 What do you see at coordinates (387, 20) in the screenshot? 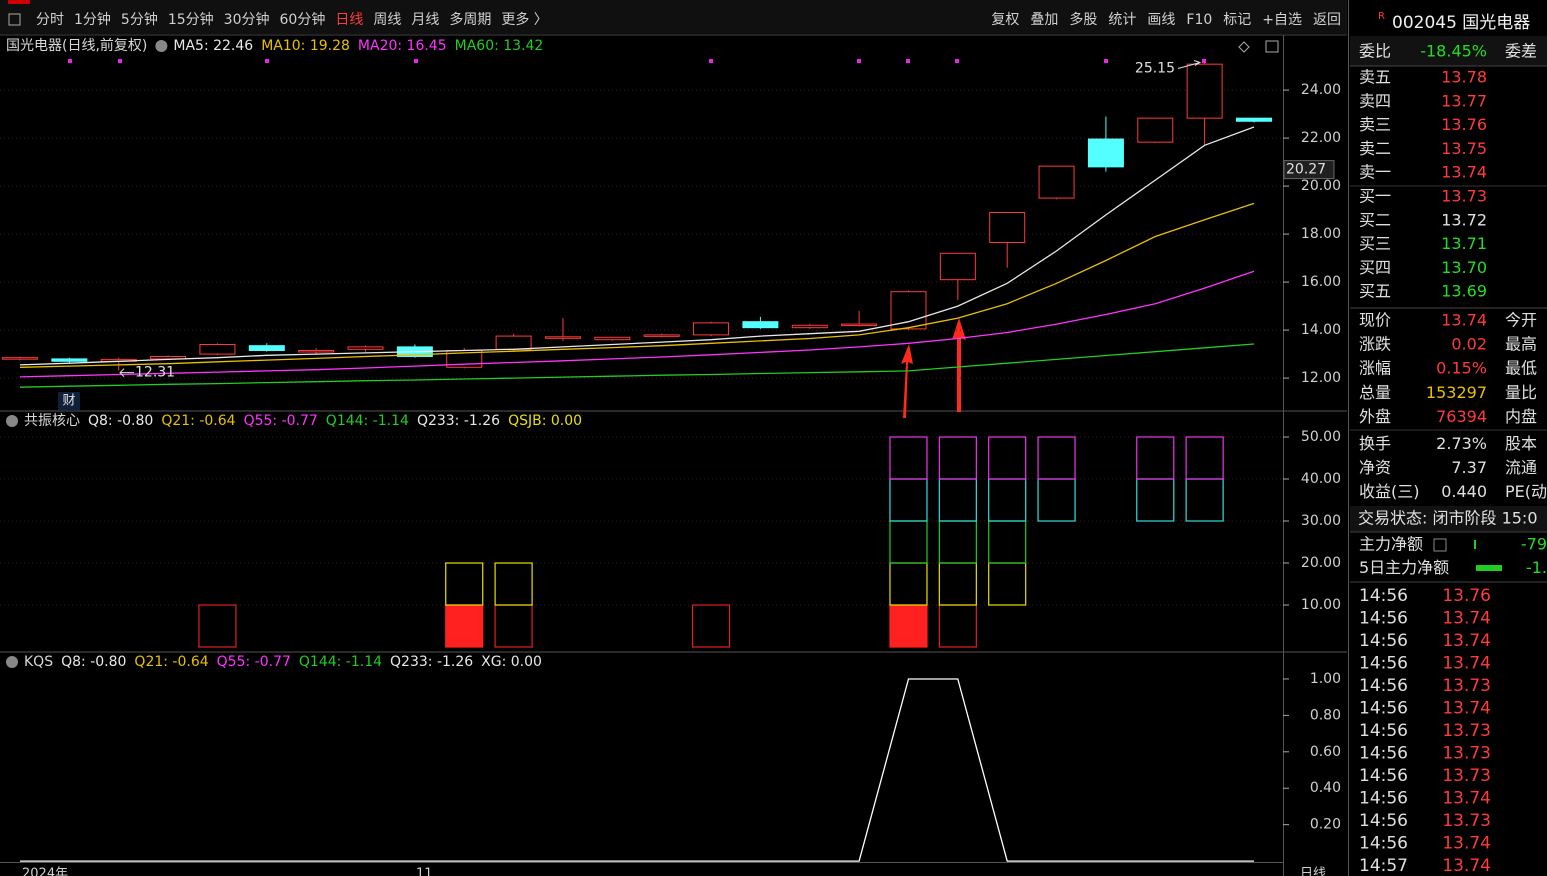
I see `period-tab: 周线` at bounding box center [387, 20].